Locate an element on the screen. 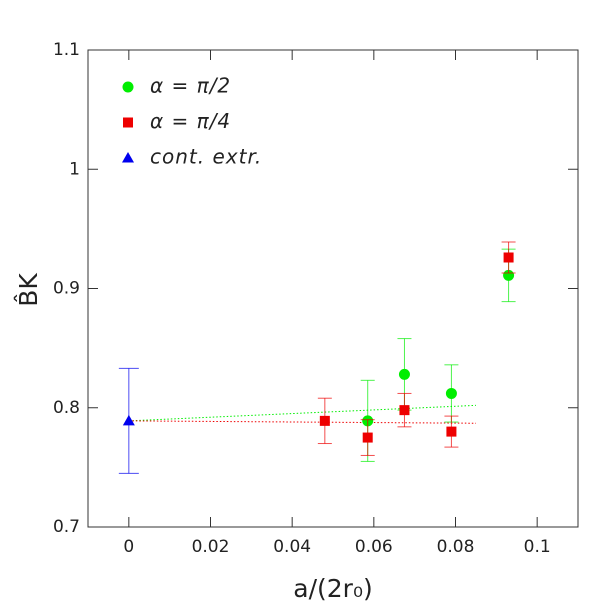 The width and height of the screenshot is (610, 610). y-tick-label: 1 is located at coordinates (74, 169).